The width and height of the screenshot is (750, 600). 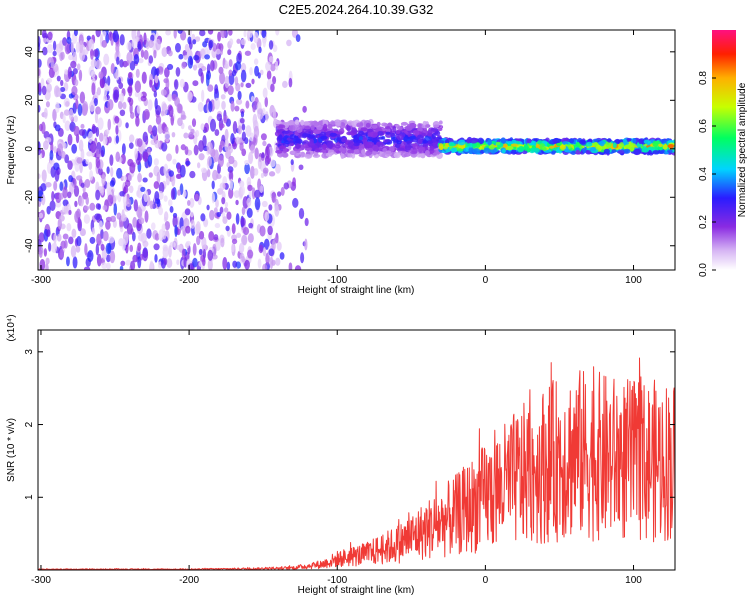 I want to click on snr-x-label: Height of straight line (km), so click(x=356, y=590).